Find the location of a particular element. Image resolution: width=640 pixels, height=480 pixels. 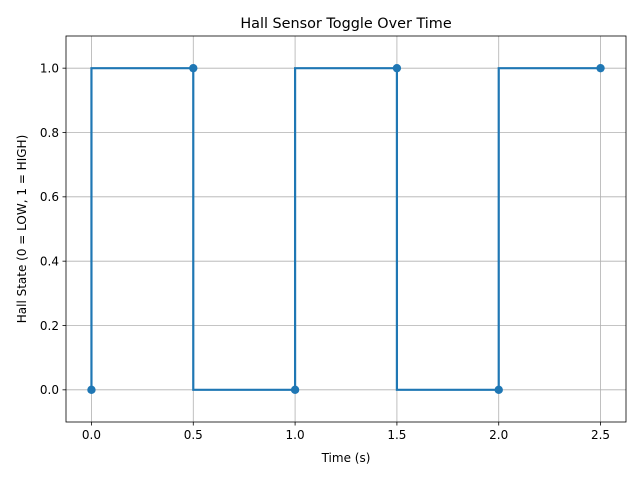

x-tick-label: 2.0 is located at coordinates (498, 435).